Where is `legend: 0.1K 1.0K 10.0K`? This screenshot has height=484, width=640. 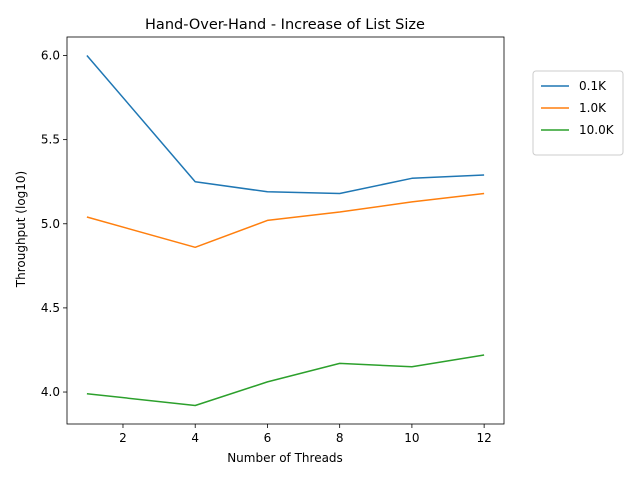
legend: 0.1K 1.0K 10.0K is located at coordinates (578, 113).